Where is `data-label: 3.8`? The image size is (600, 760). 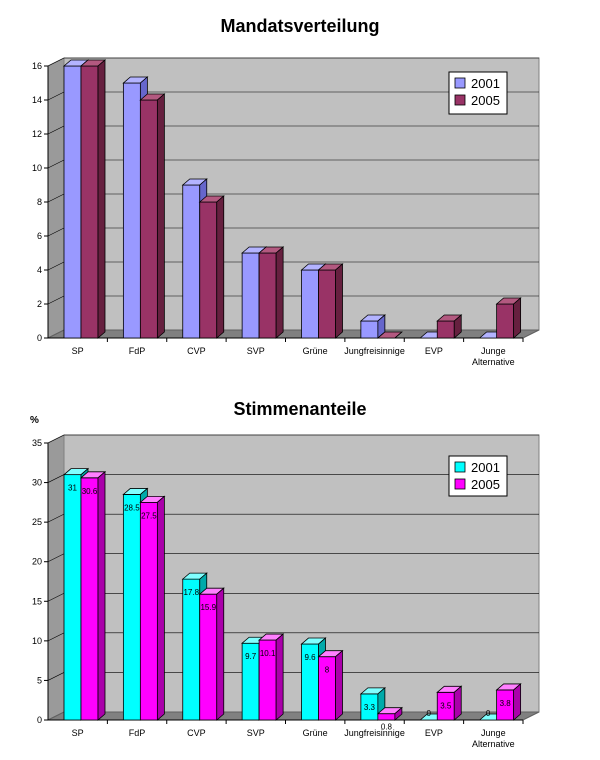
data-label: 3.8 is located at coordinates (506, 703).